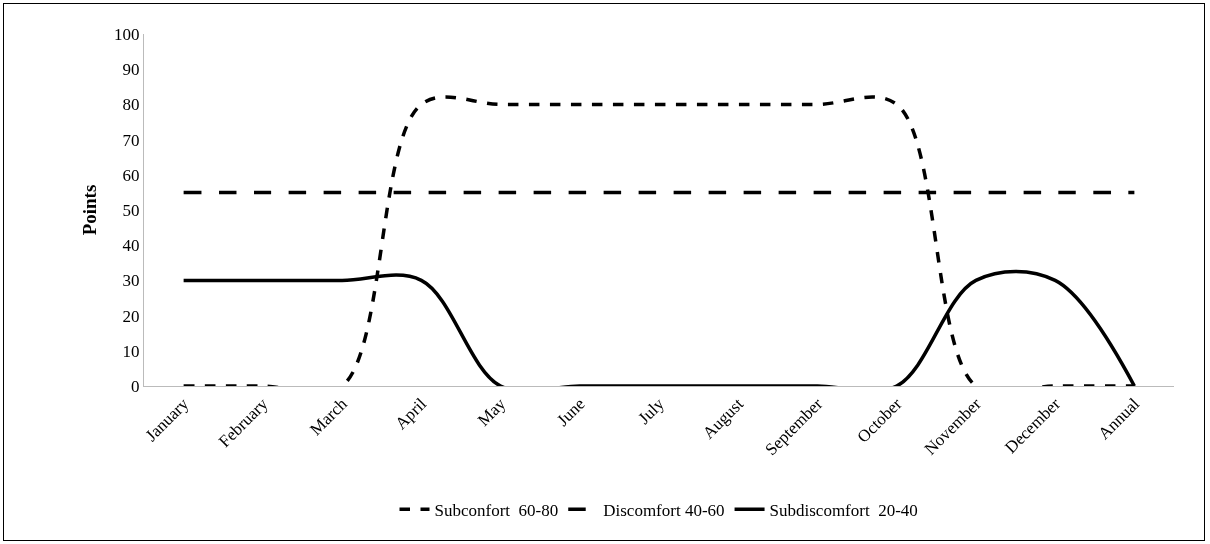 The width and height of the screenshot is (1210, 544). What do you see at coordinates (89, 210) in the screenshot?
I see `y-axis-title: Points` at bounding box center [89, 210].